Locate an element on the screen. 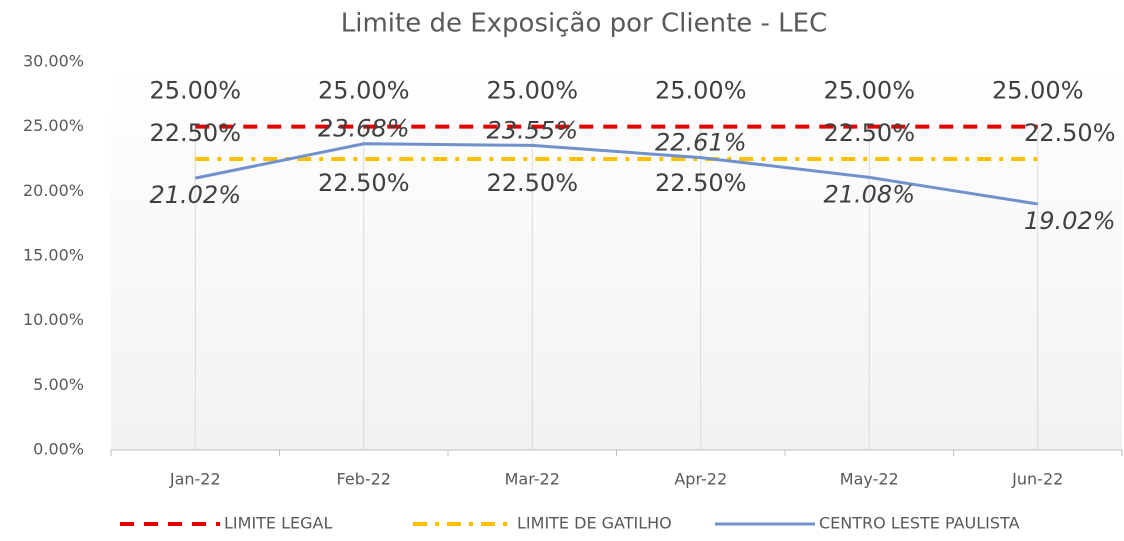  data-label: 23.68% is located at coordinates (364, 129).